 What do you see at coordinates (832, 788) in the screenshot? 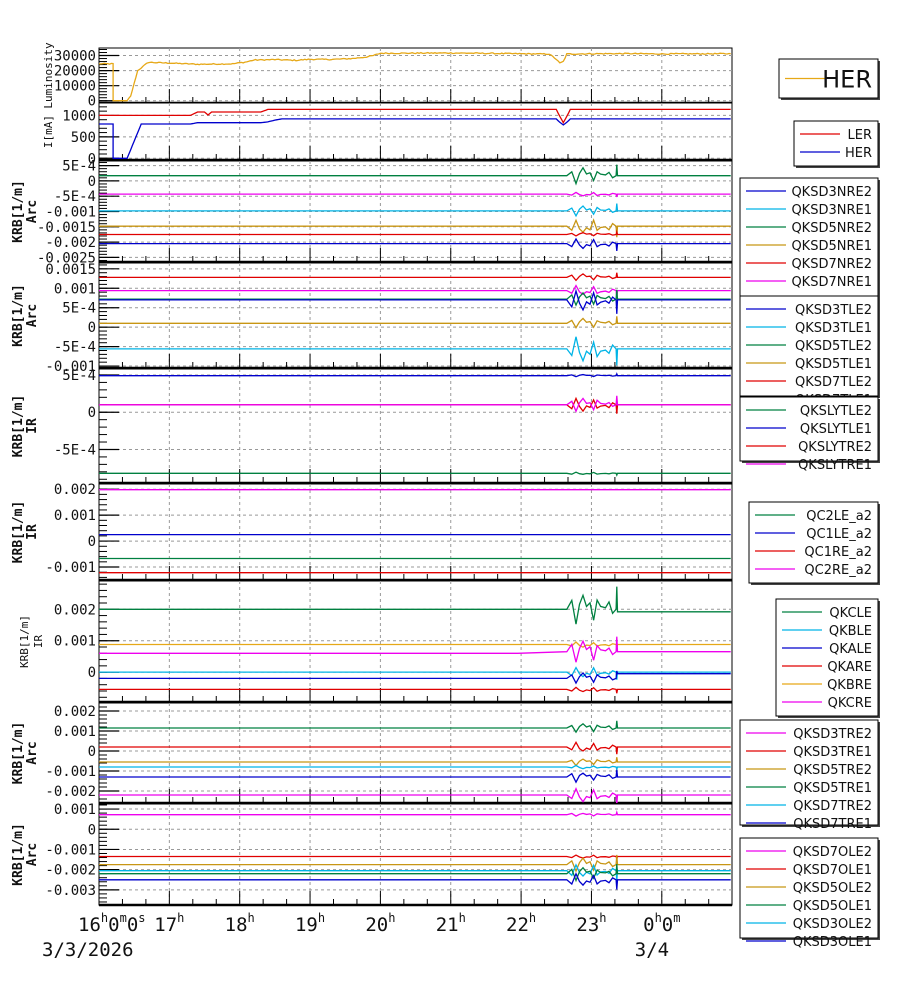
I see `legend-label: QKSD5TRE1` at bounding box center [832, 788].